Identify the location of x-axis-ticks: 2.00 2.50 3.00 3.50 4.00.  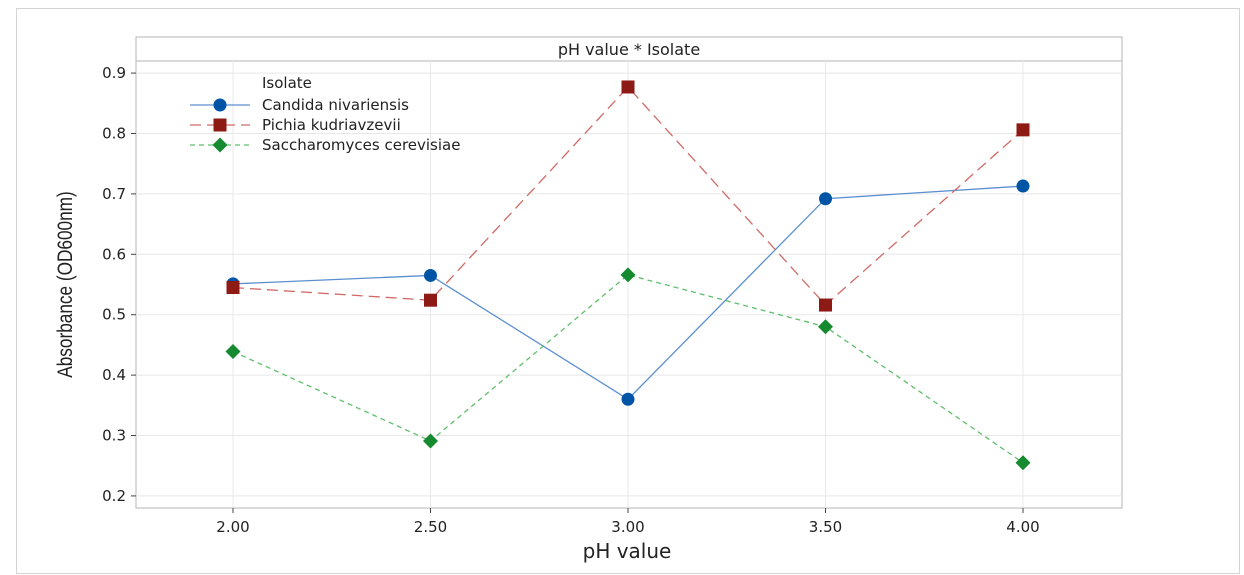
(627, 522).